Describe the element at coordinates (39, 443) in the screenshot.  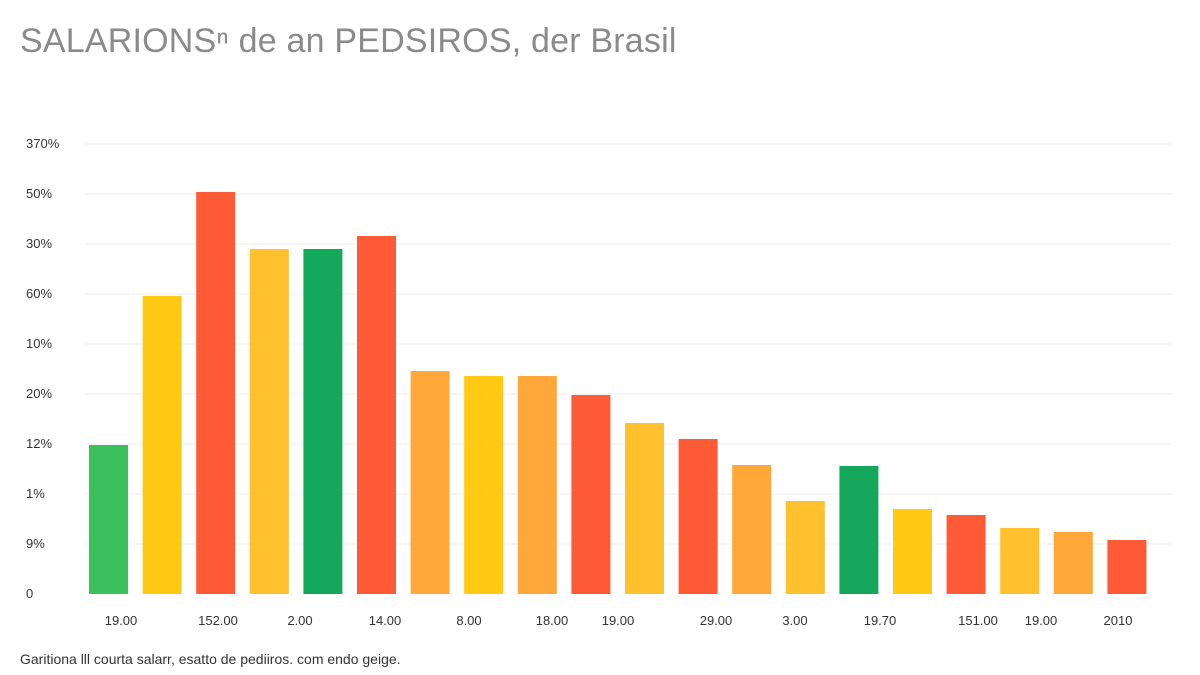
I see `y-tick-label: 12%` at that location.